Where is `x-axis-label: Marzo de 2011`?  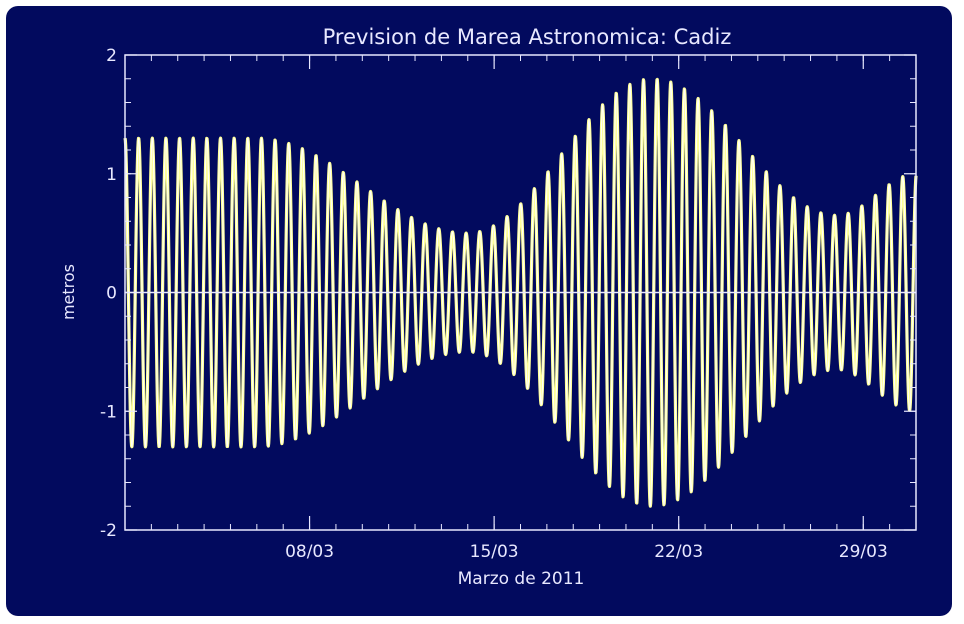
x-axis-label: Marzo de 2011 is located at coordinates (521, 579).